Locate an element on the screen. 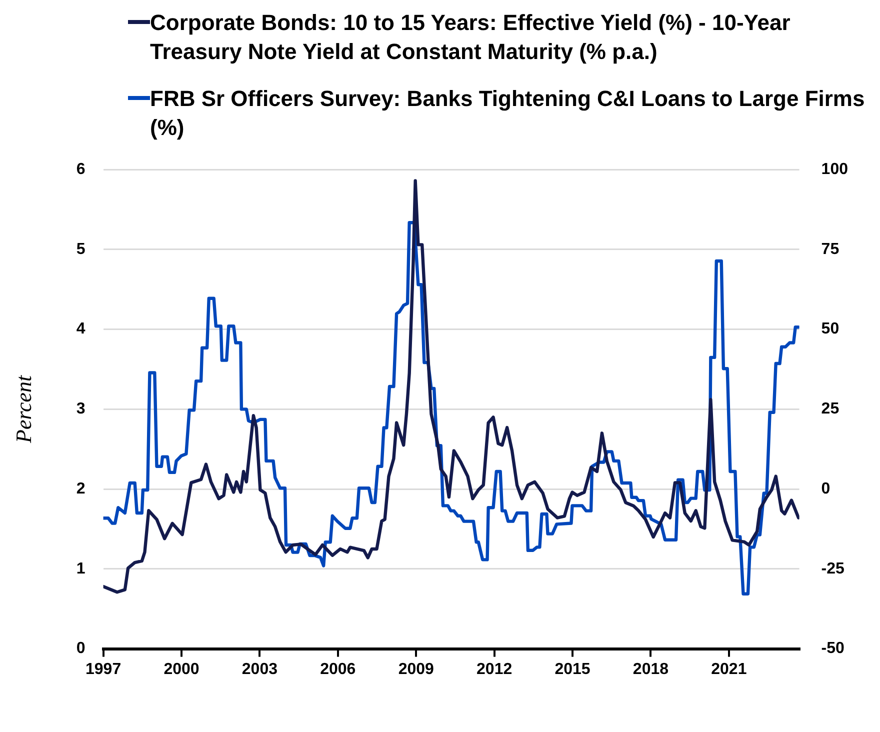 This screenshot has height=732, width=880. y-tick-label: 6 is located at coordinates (81, 169).